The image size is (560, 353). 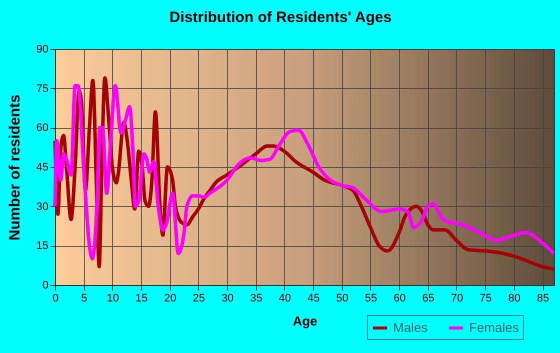 I want to click on y-tick-label: 30, so click(x=42, y=206).